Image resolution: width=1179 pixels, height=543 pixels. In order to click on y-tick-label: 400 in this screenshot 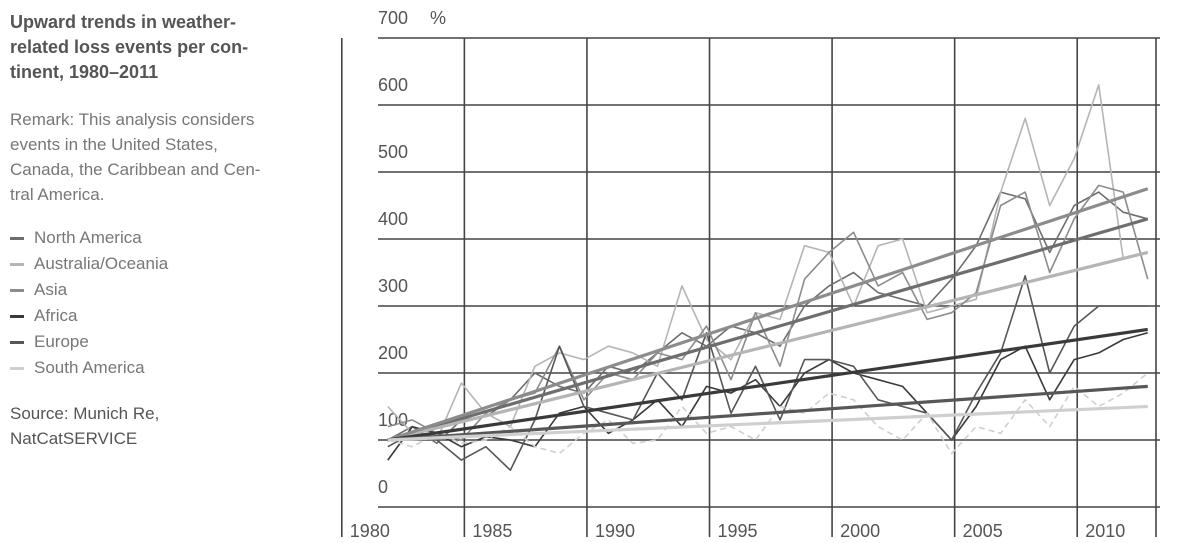, I will do `click(393, 219)`.